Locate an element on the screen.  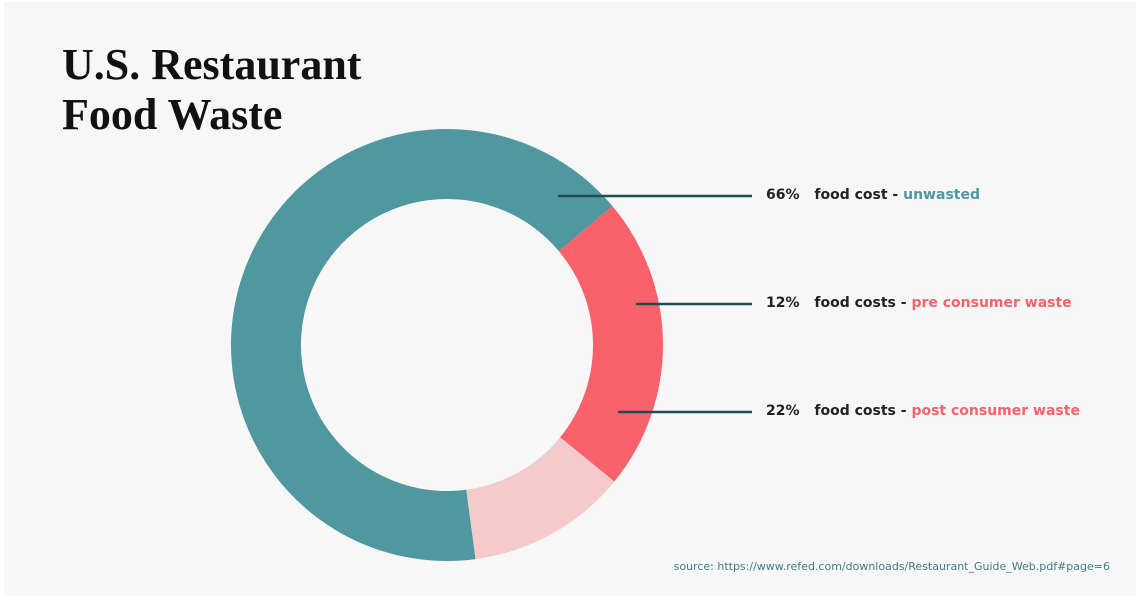
slice-percent-unwasted: 66% is located at coordinates (783, 195).